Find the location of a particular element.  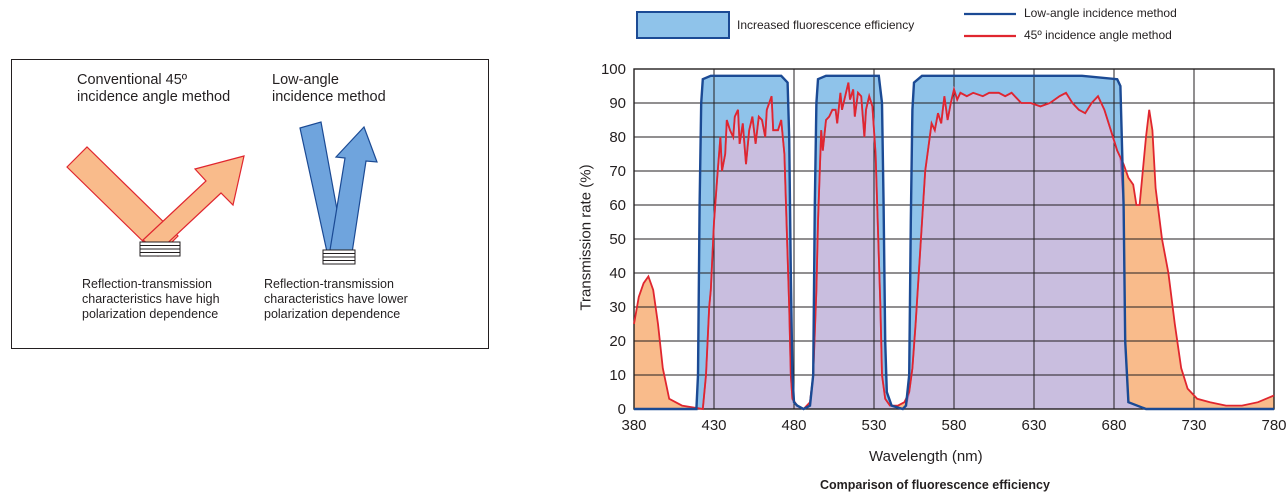

y-tick-label: 100 is located at coordinates (613, 69).